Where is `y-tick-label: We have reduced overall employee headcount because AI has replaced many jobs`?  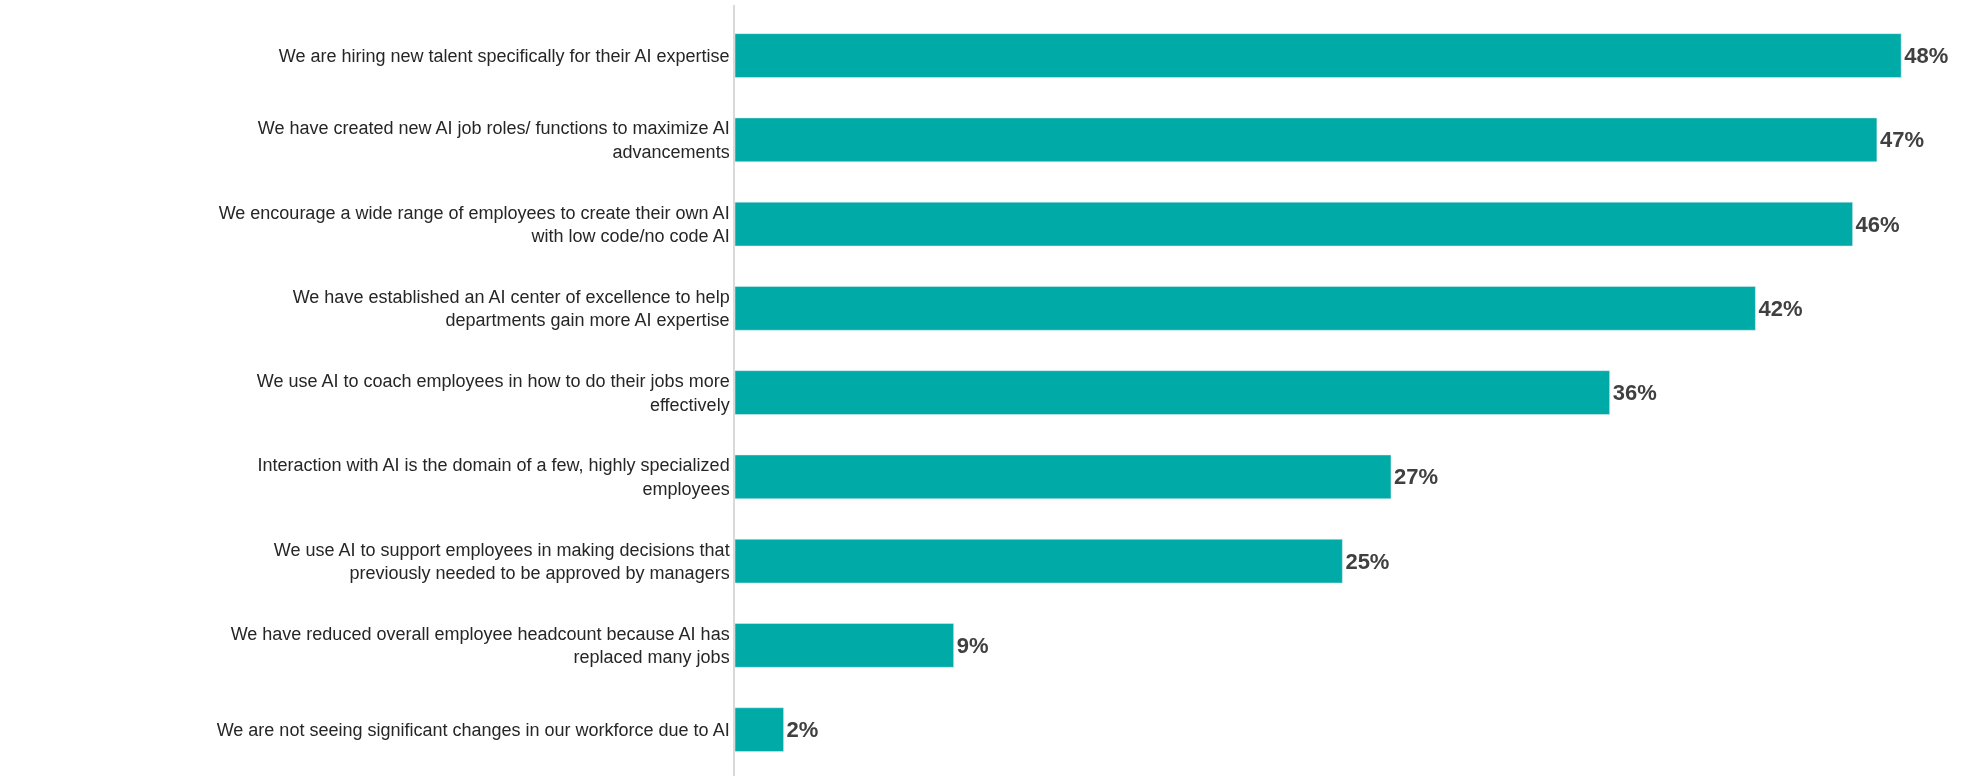 y-tick-label: We have reduced overall employee headcount because AI has replaced many jobs is located at coordinates (480, 645).